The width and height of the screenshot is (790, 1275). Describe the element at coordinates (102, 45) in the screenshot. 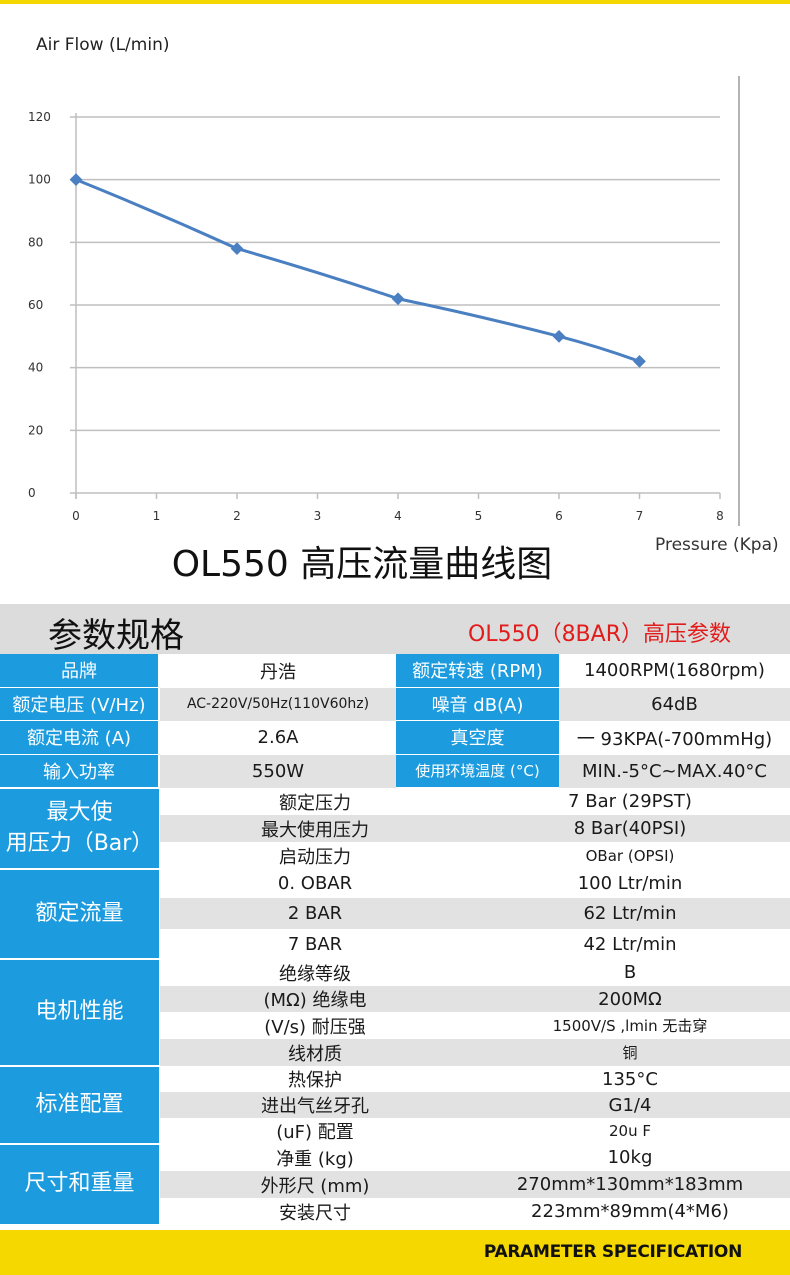

I see `y-axis-label: Air Flow (L/min)` at that location.